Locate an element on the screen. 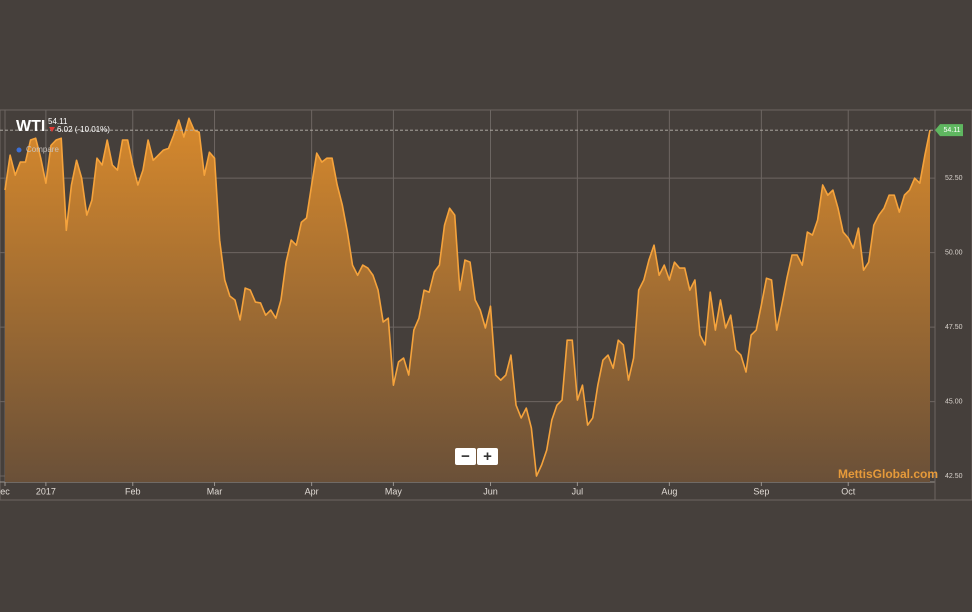  down-arrow is located at coordinates (52, 129).